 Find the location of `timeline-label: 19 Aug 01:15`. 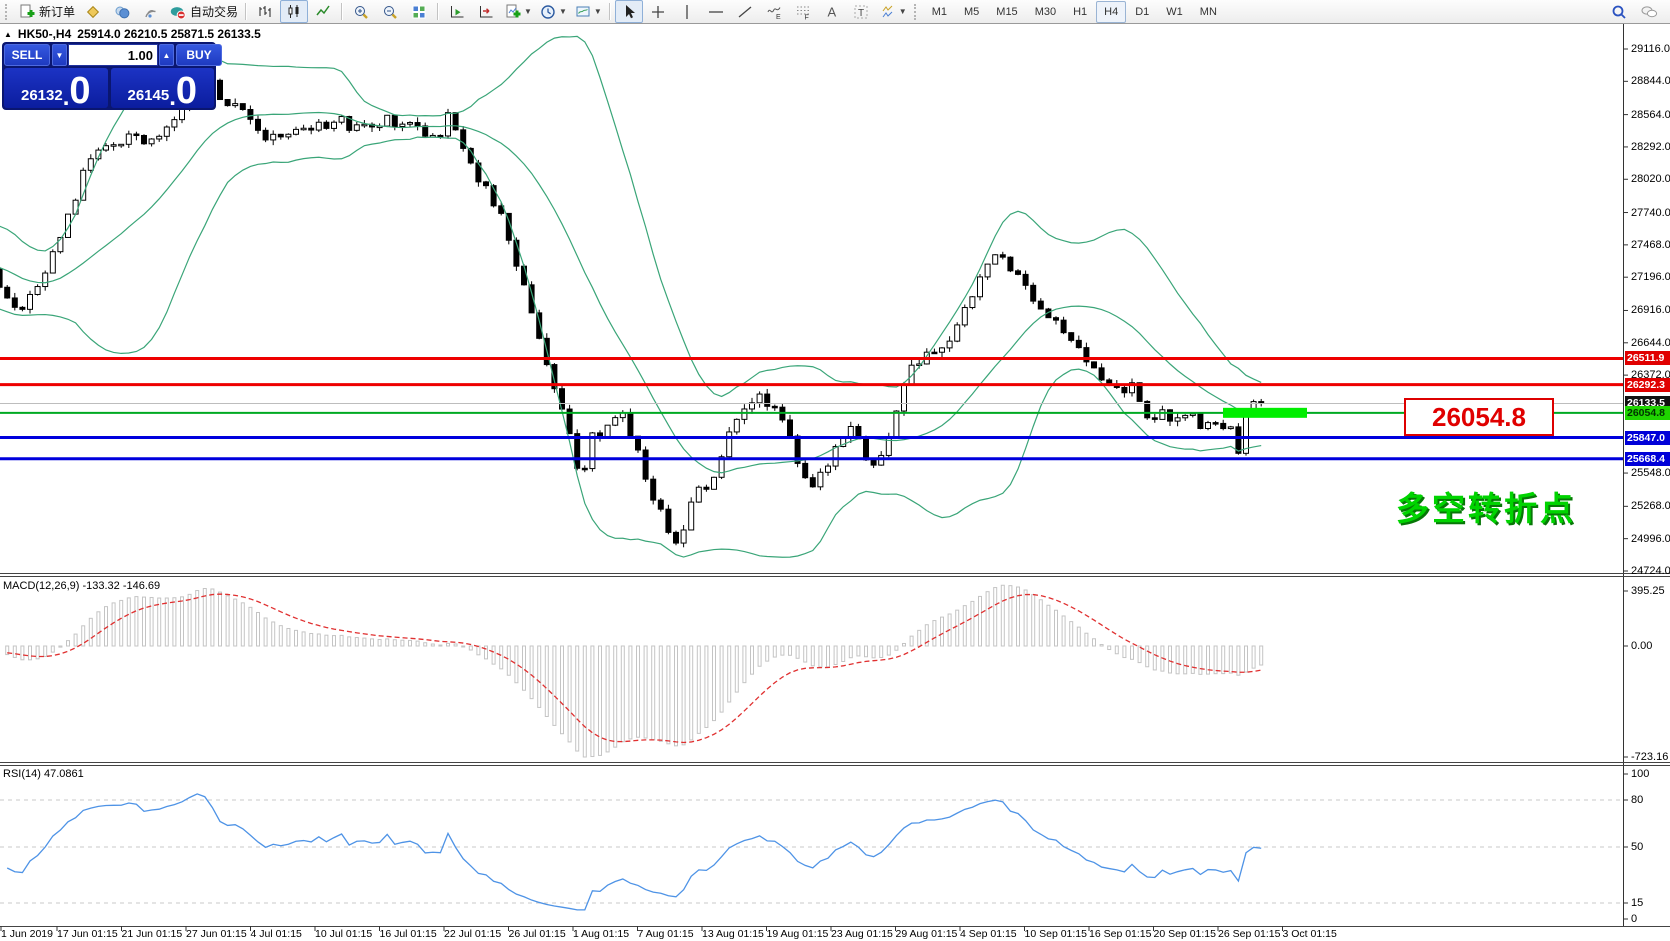

timeline-label: 19 Aug 01:15 is located at coordinates (797, 934).